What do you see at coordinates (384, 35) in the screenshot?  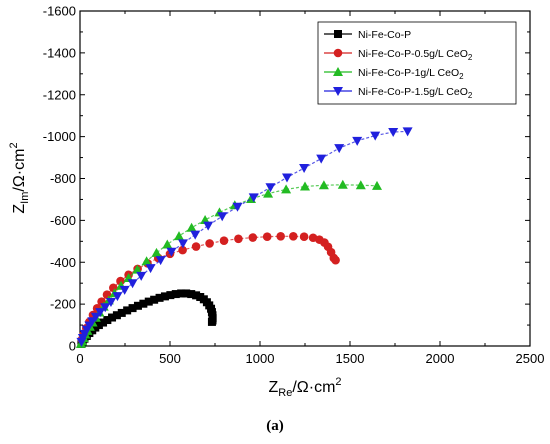 I see `legend-label: Ni-Fe-Co-P` at bounding box center [384, 35].